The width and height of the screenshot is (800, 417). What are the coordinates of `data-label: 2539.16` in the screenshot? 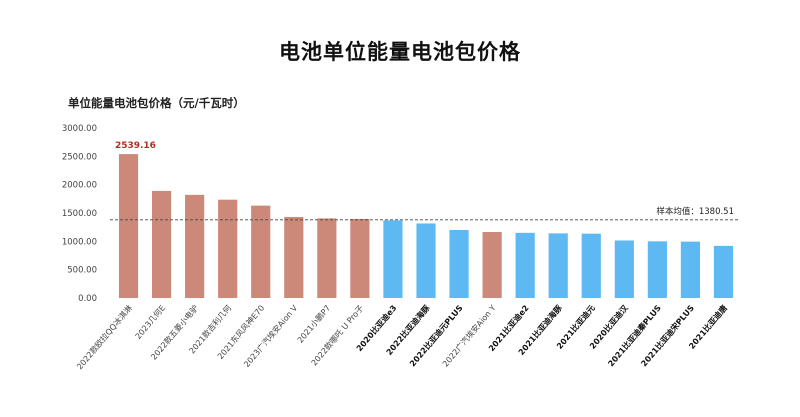 It's located at (135, 146).